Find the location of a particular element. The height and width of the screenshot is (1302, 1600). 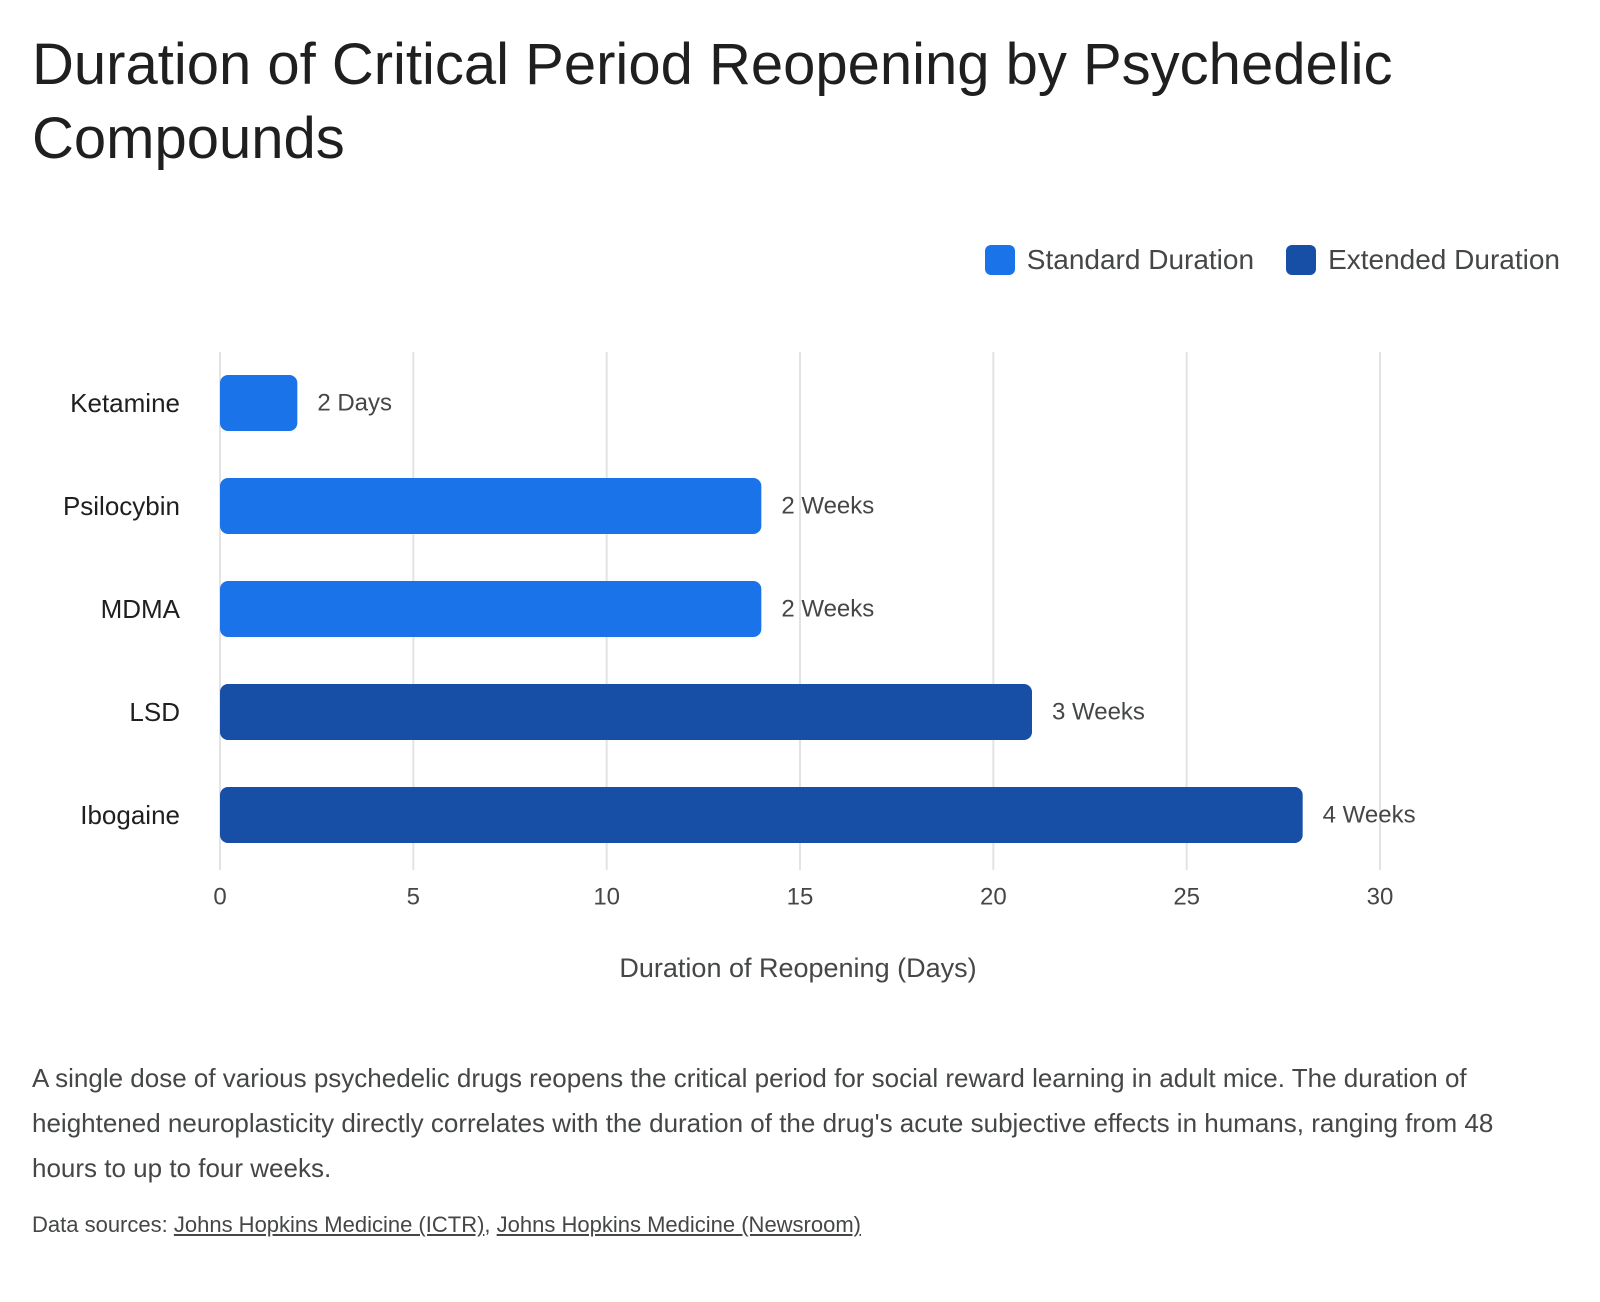

x-tick-label: 15 is located at coordinates (800, 897).